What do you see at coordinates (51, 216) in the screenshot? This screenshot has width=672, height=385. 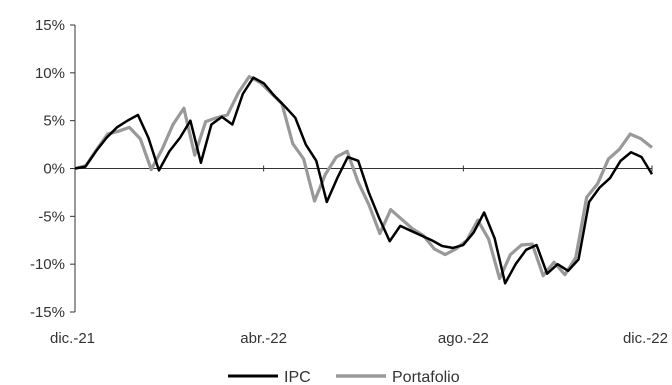 I see `y-tick-label: -5%` at bounding box center [51, 216].